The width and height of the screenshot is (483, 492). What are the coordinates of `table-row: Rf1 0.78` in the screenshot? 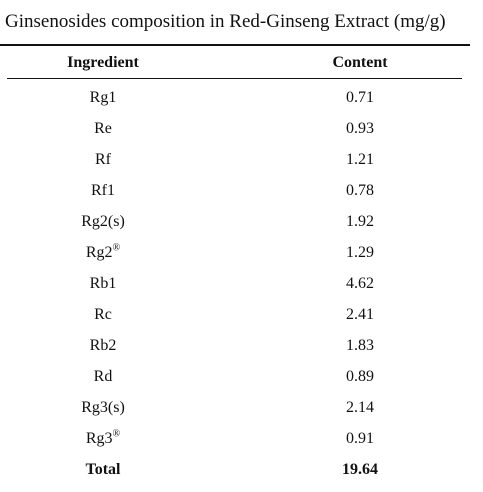 It's located at (241, 191).